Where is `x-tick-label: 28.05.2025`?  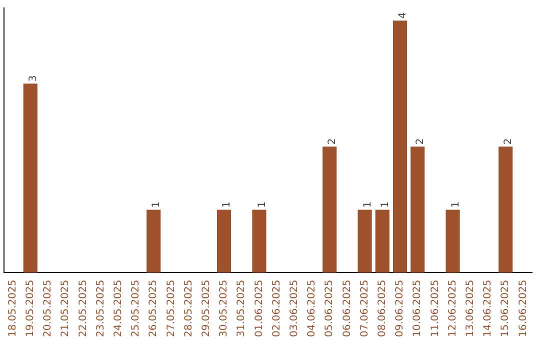
x-tick-label: 28.05.2025 is located at coordinates (188, 309).